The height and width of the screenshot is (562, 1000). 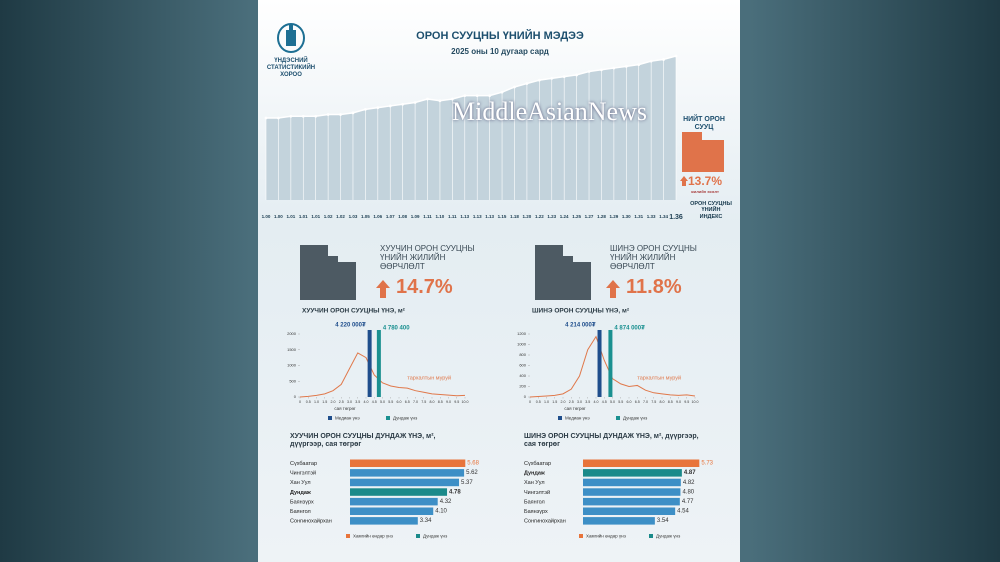 I want to click on value-label: 3.54, so click(x=663, y=521).